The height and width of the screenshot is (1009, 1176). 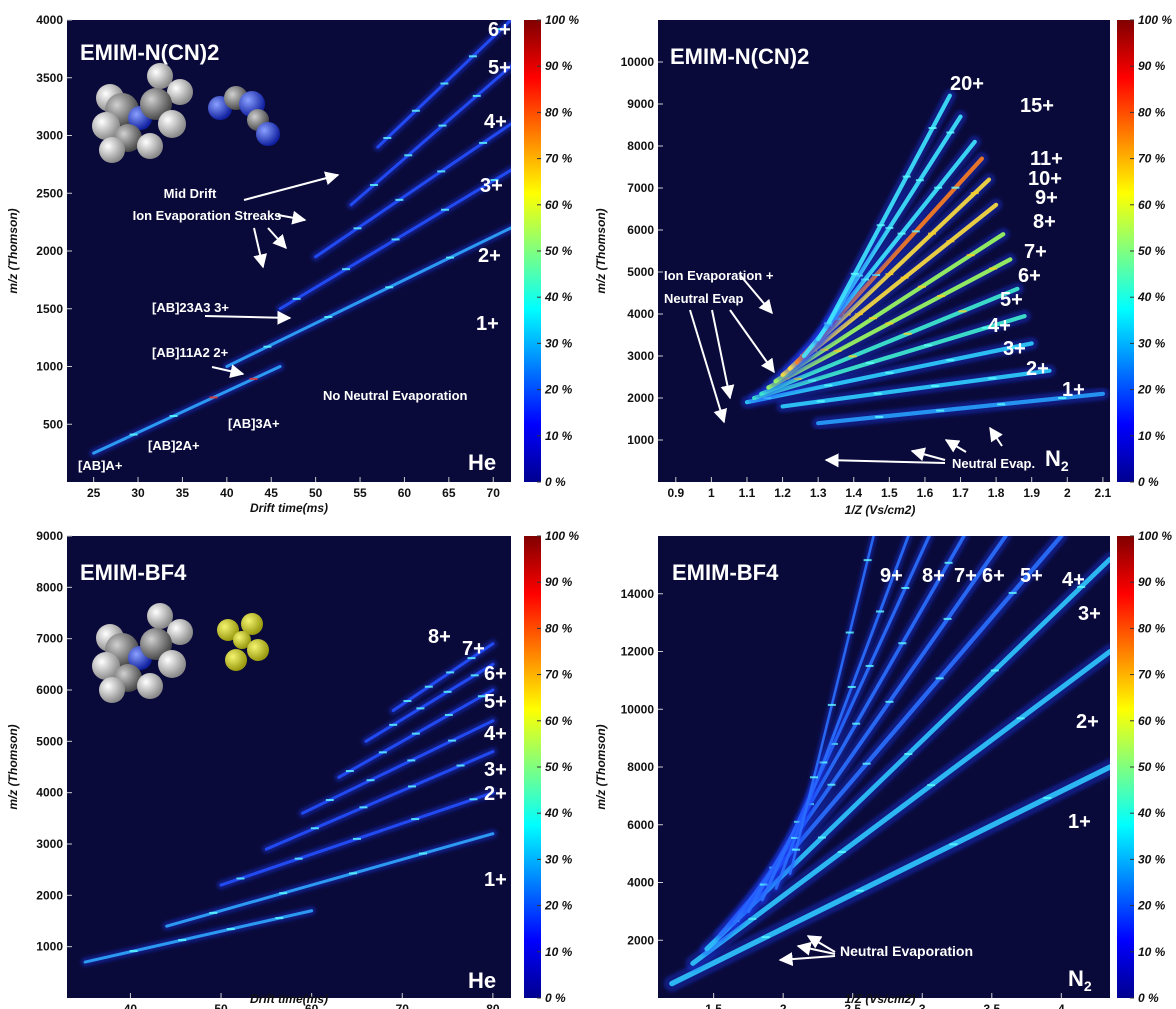 What do you see at coordinates (1103, 493) in the screenshot?
I see `x-tick-label: 2.1` at bounding box center [1103, 493].